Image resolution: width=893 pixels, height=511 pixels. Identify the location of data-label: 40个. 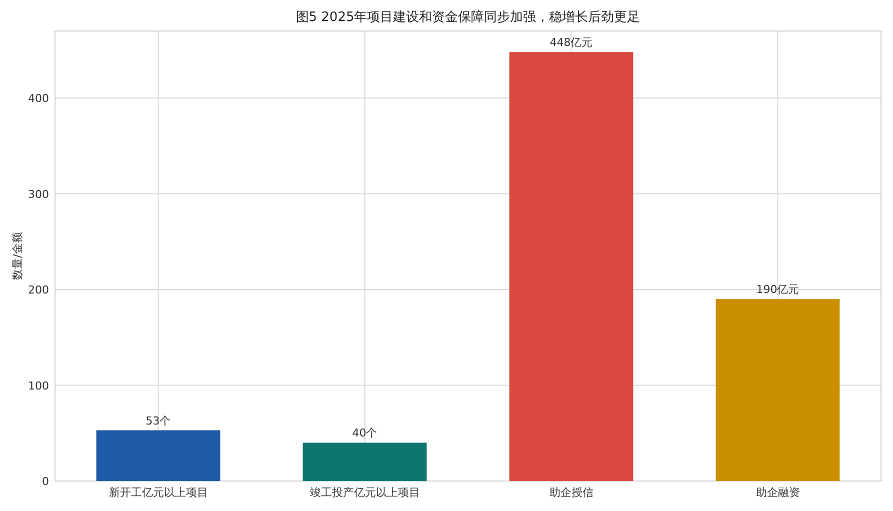
(365, 433).